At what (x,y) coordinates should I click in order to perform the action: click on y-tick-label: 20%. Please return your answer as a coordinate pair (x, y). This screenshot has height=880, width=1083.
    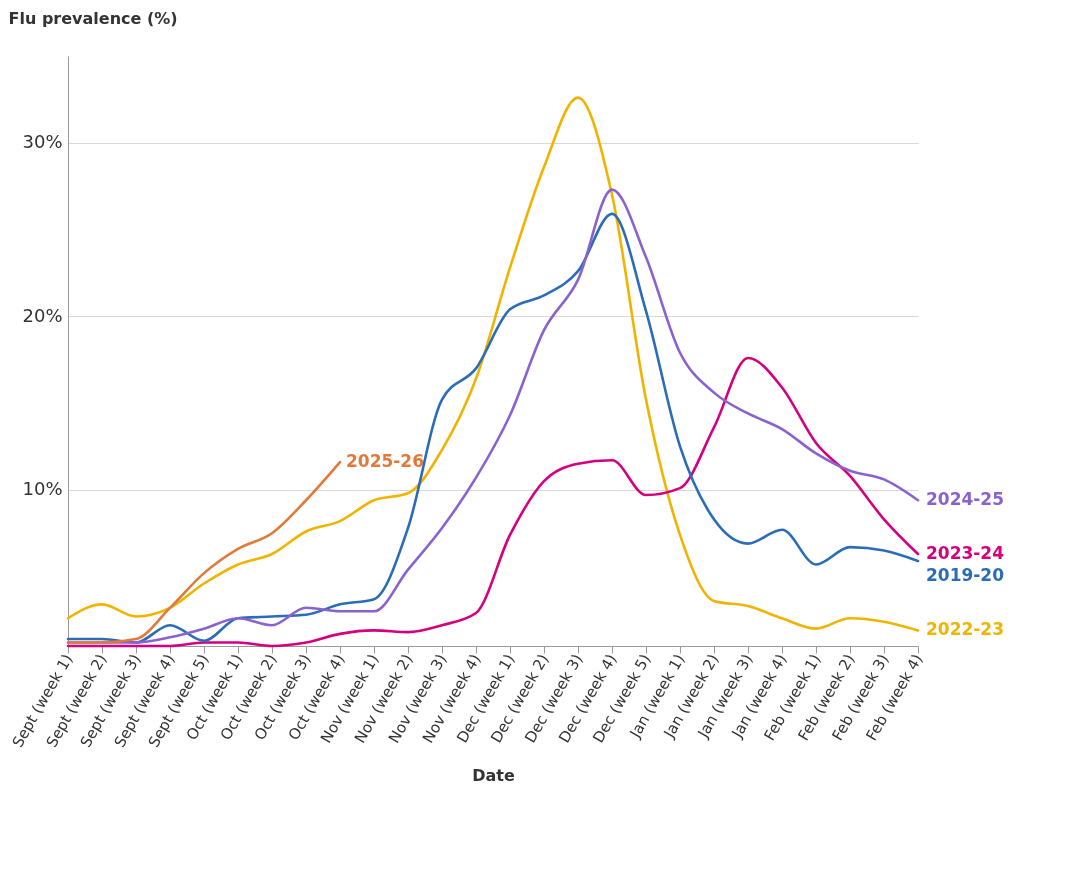
    Looking at the image, I should click on (42, 315).